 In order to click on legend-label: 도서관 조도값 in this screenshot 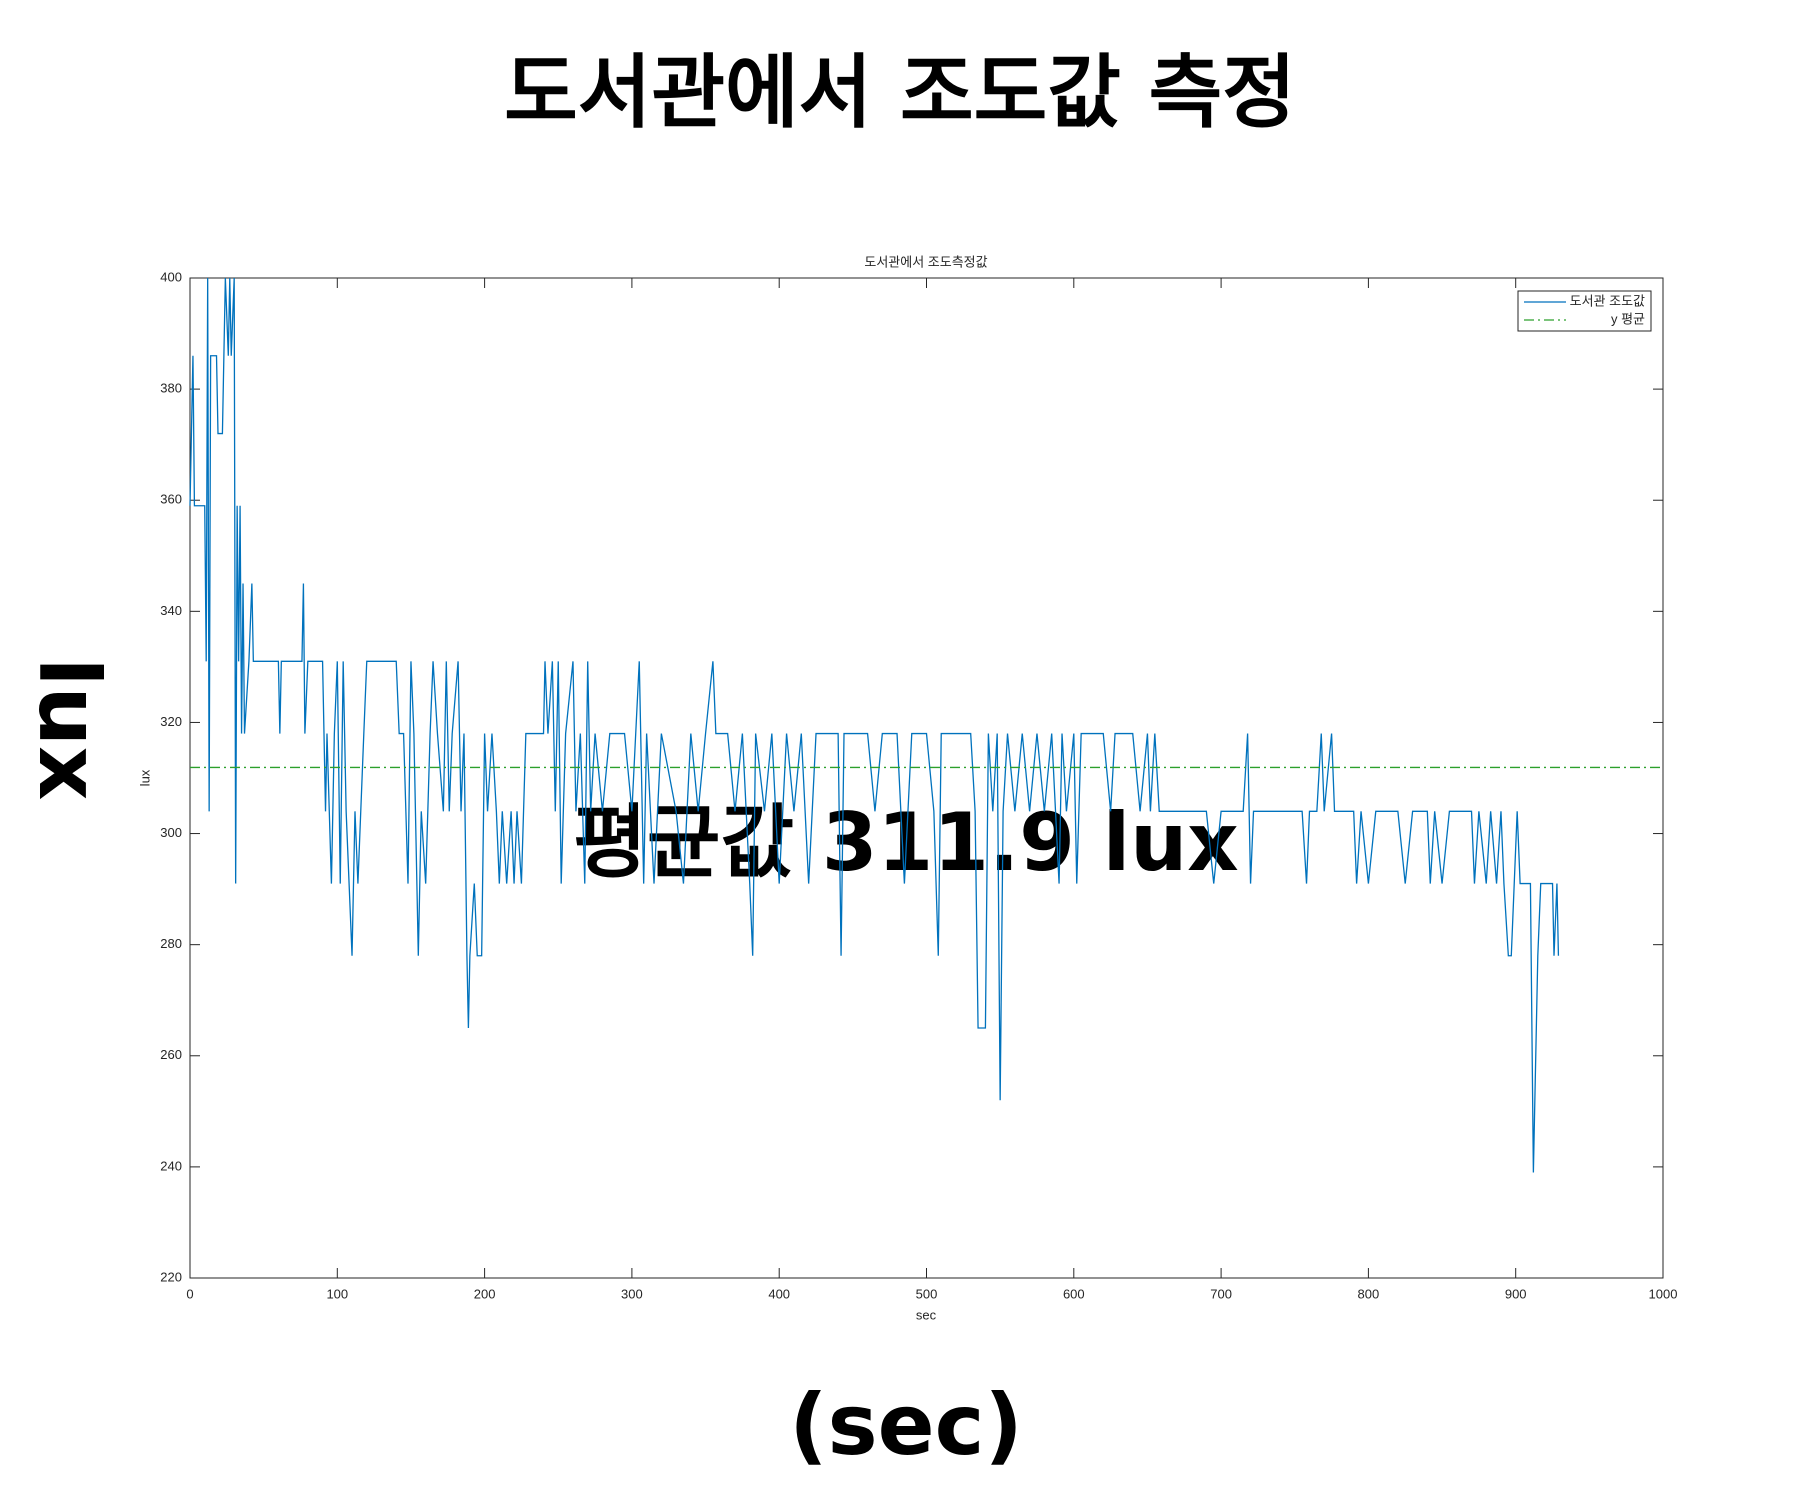, I will do `click(1607, 300)`.